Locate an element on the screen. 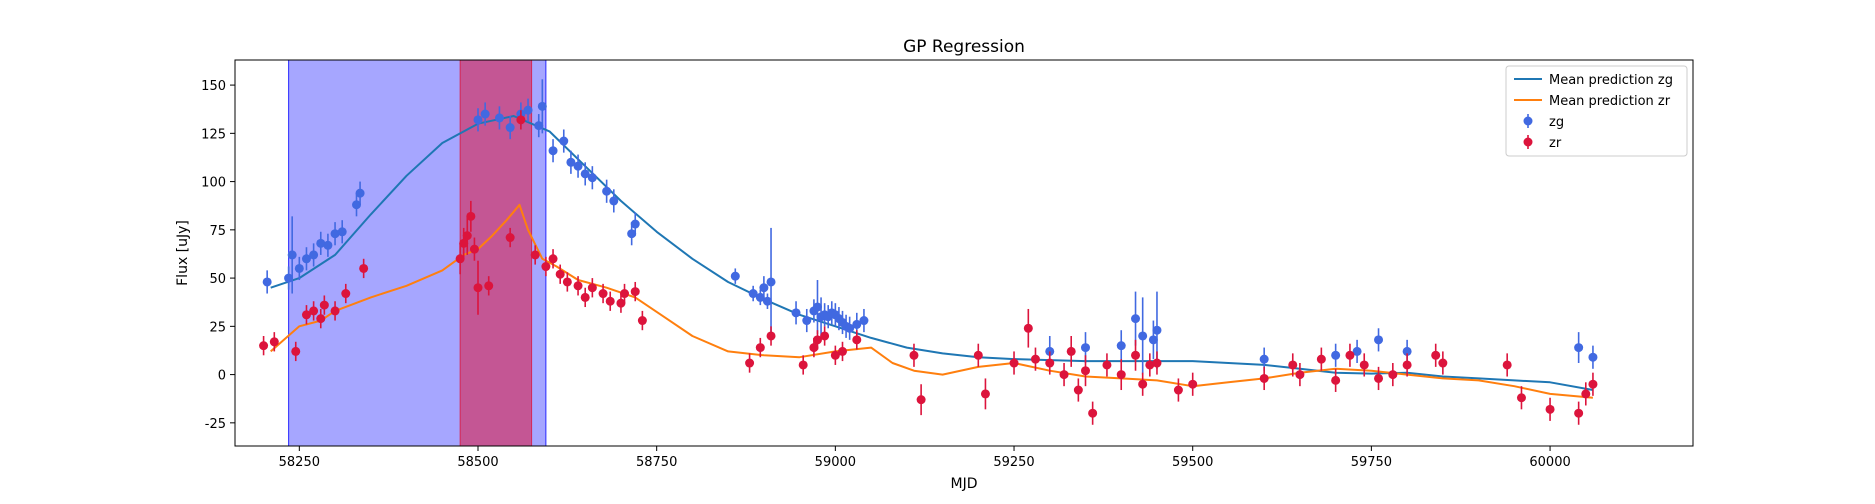 This screenshot has width=1875, height=504. legend-box is located at coordinates (1596, 111).